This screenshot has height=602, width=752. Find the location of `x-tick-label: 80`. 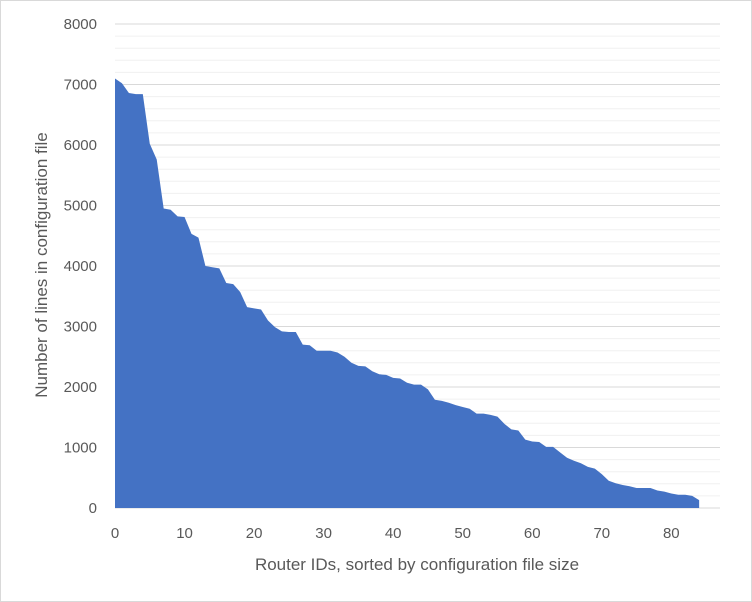

x-tick-label: 80 is located at coordinates (671, 533).